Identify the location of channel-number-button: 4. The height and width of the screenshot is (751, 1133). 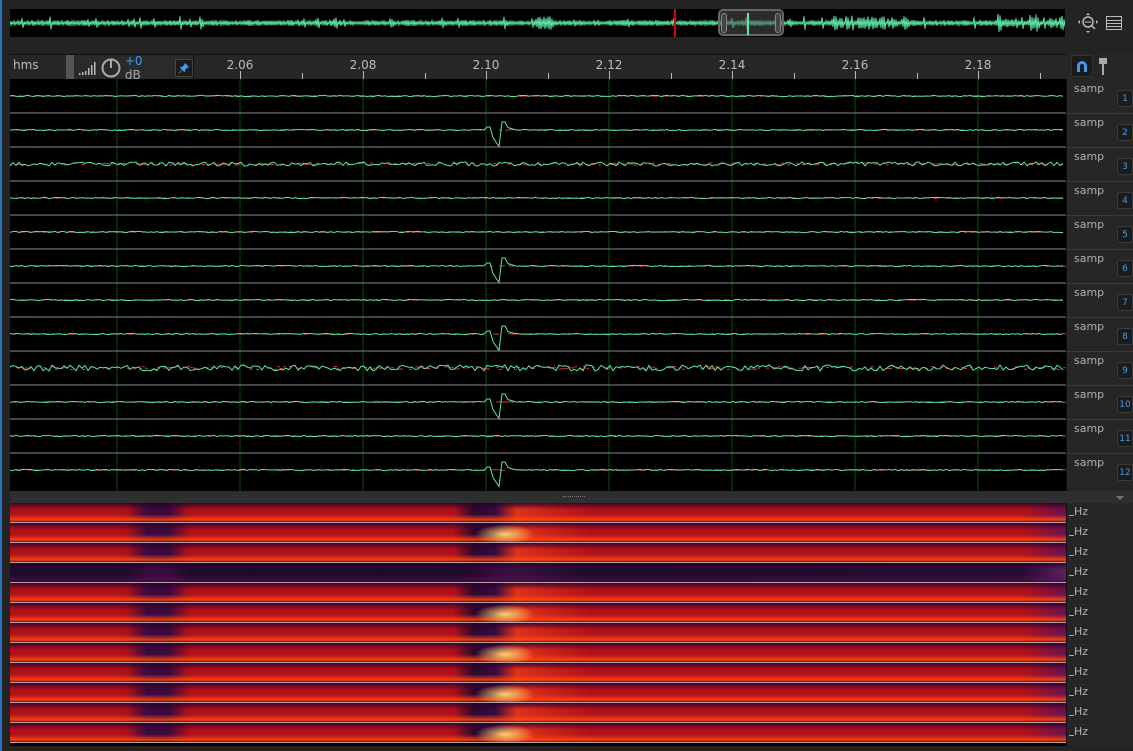
(1125, 200).